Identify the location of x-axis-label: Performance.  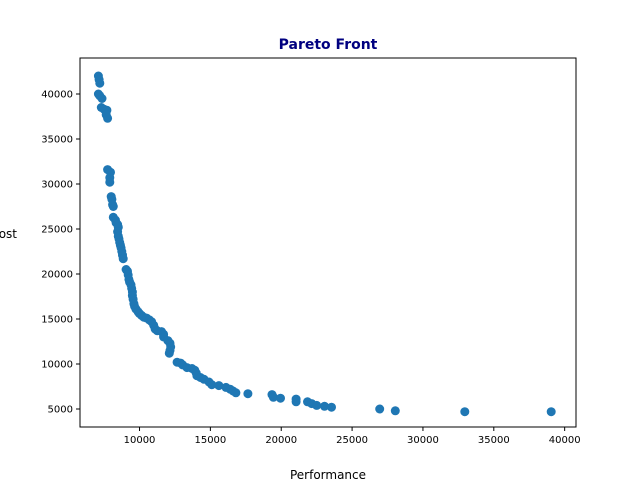
(328, 474).